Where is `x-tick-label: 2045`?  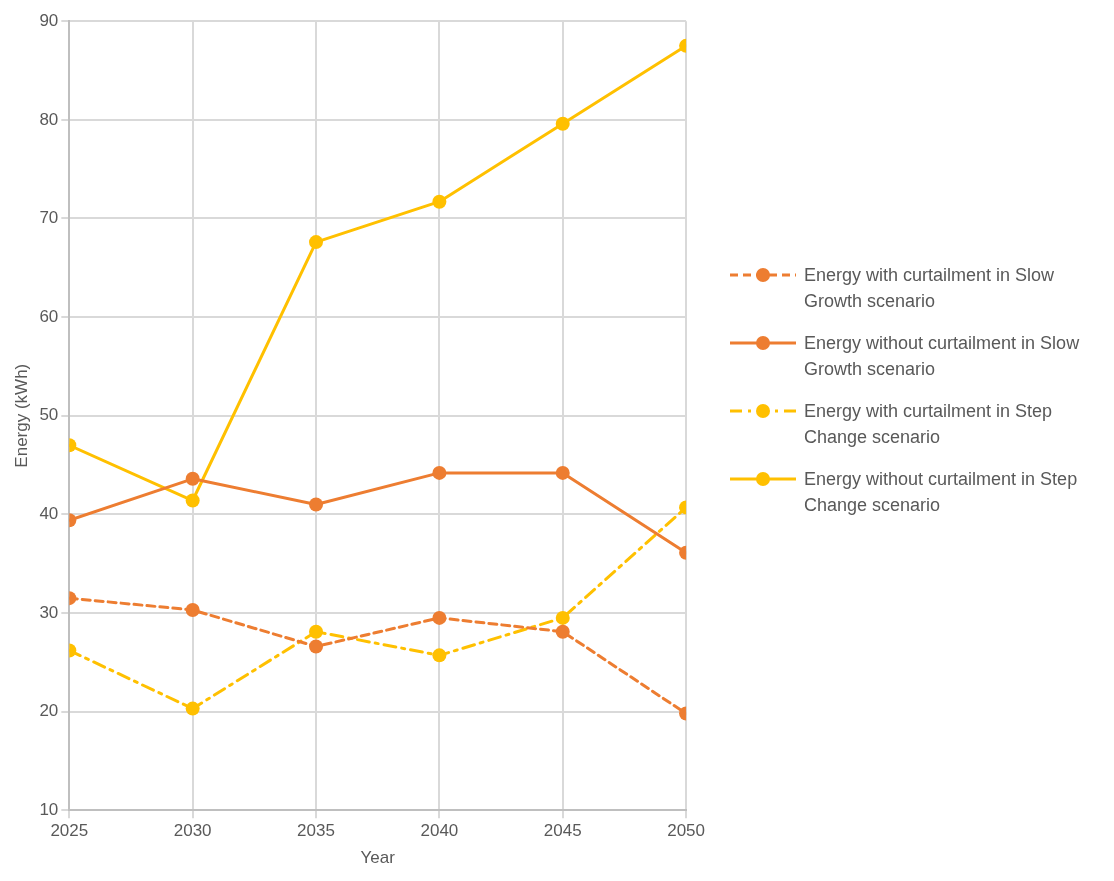
x-tick-label: 2045 is located at coordinates (562, 831).